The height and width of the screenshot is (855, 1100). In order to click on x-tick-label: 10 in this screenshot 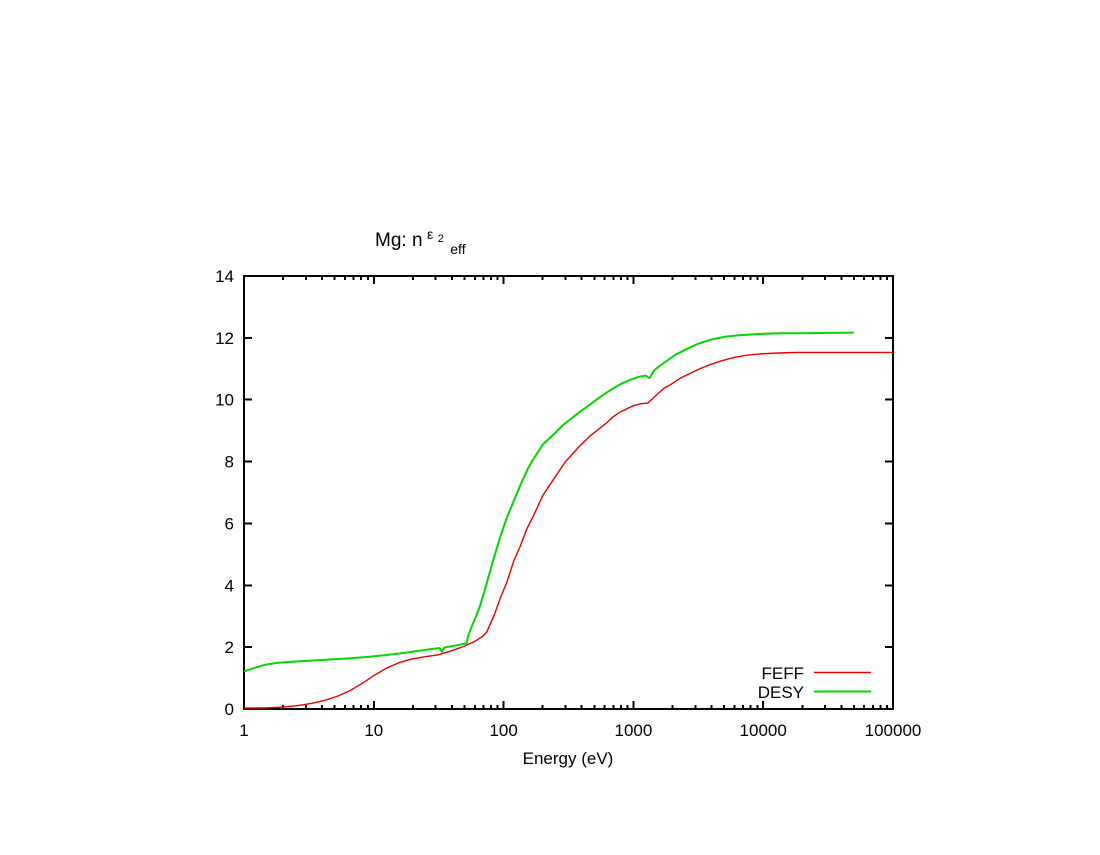, I will do `click(373, 730)`.